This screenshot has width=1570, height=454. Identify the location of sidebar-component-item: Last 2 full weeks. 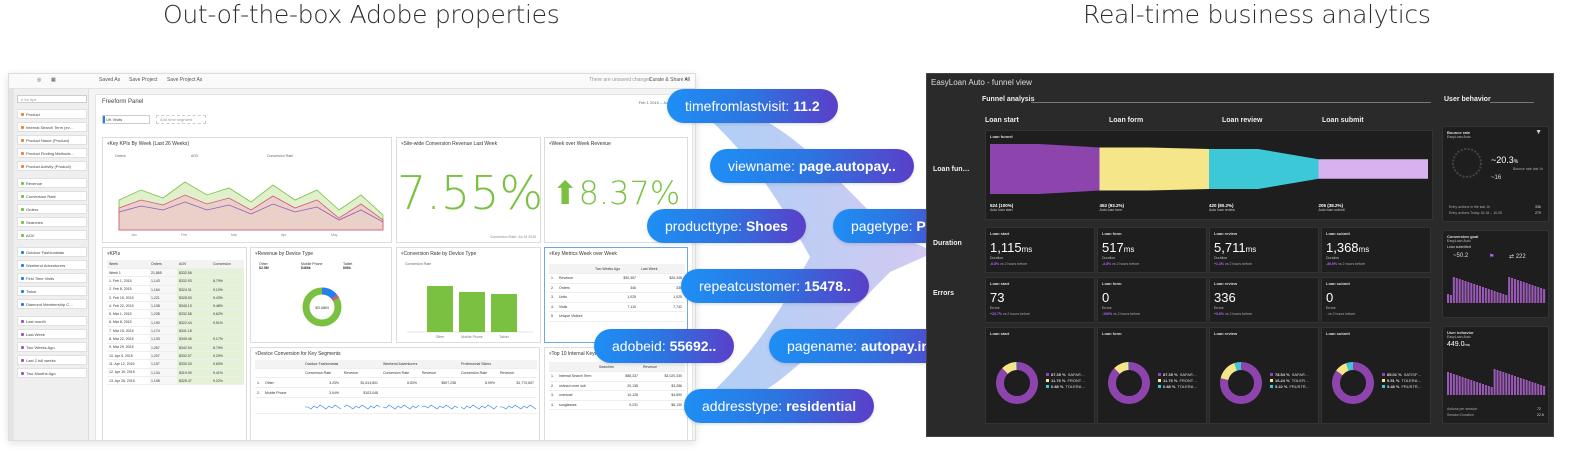
(52, 360).